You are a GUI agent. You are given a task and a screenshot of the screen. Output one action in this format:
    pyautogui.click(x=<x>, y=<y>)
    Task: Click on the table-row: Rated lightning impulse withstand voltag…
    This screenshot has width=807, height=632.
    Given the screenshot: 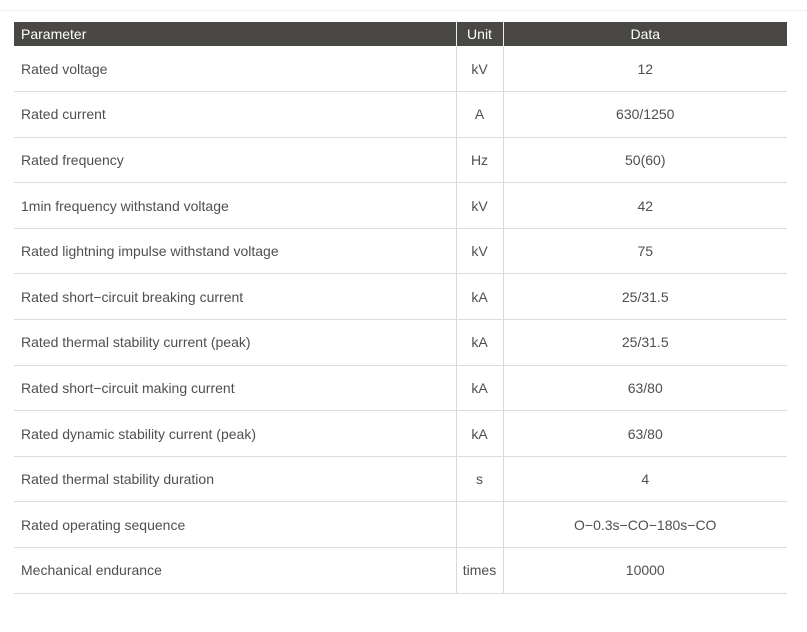 What is the action you would take?
    pyautogui.click(x=400, y=251)
    